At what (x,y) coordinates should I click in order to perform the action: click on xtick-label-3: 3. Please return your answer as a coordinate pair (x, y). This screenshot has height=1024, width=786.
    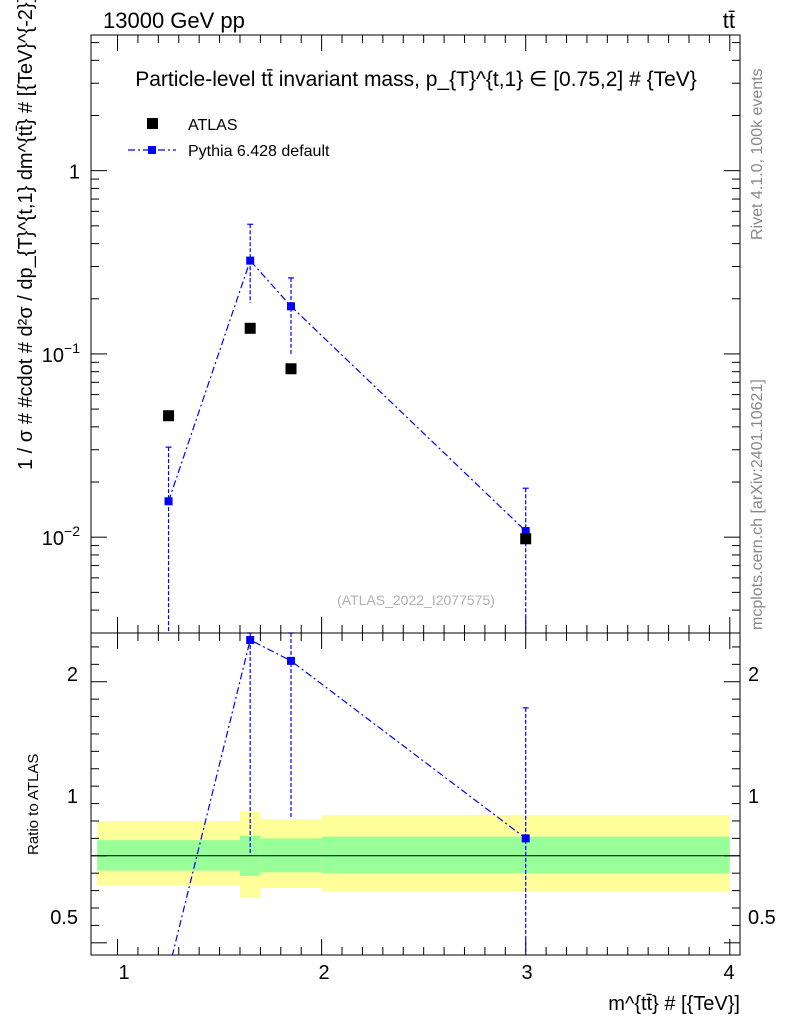
    Looking at the image, I should click on (526, 973).